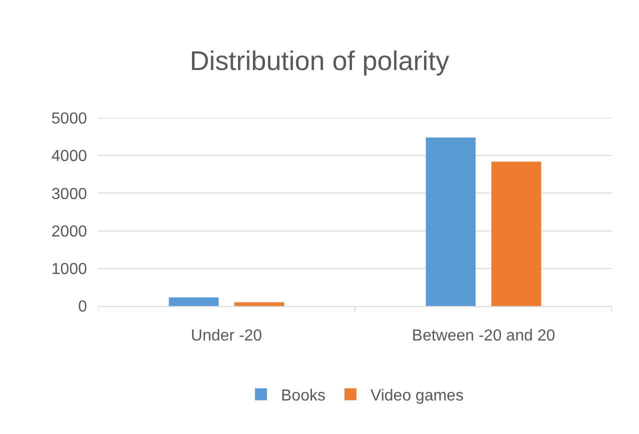  Describe the element at coordinates (303, 396) in the screenshot. I see `legend-label: Books` at that location.